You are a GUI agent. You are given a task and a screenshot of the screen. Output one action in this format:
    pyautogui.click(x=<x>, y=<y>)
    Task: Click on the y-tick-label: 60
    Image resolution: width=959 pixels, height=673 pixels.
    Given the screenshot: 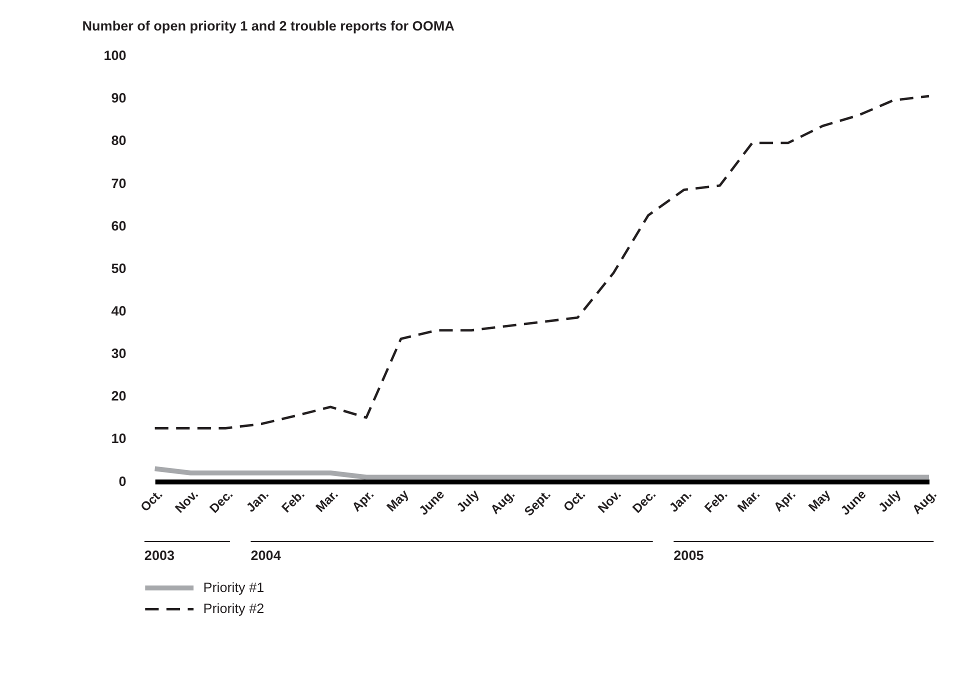 What is the action you would take?
    pyautogui.click(x=118, y=226)
    